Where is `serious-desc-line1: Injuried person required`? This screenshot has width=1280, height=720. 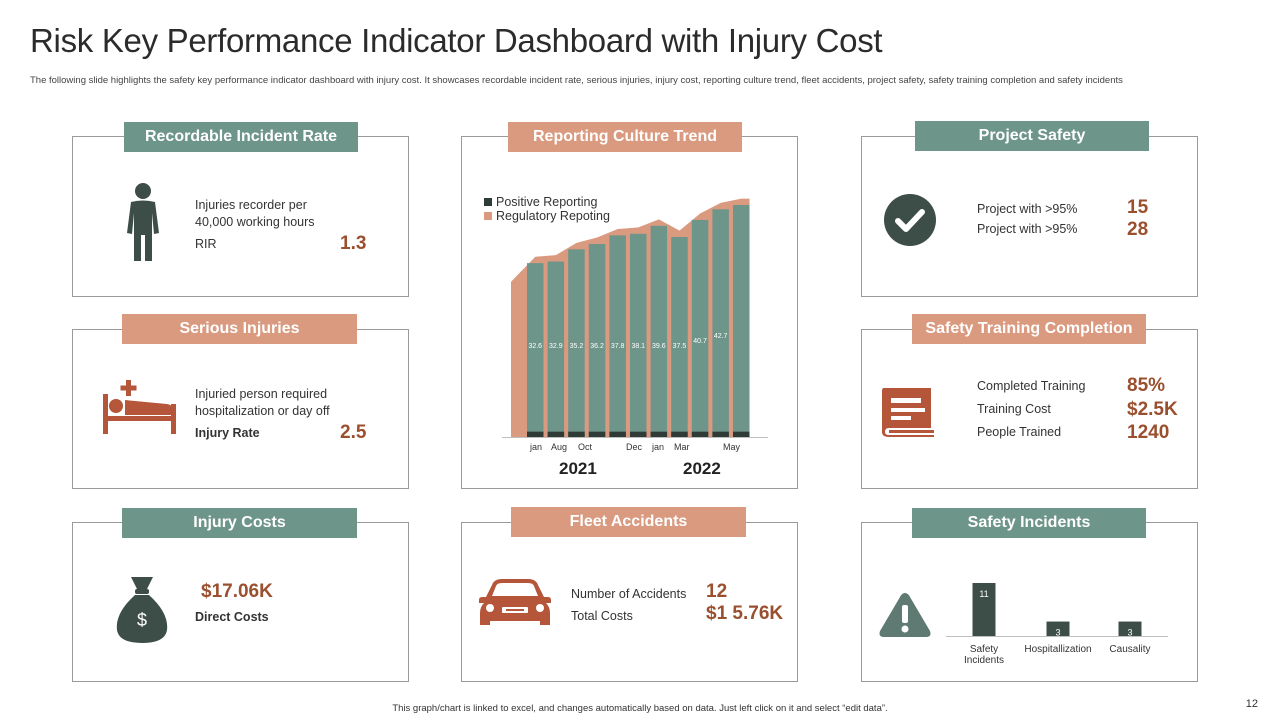 serious-desc-line1: Injuried person required is located at coordinates (261, 394).